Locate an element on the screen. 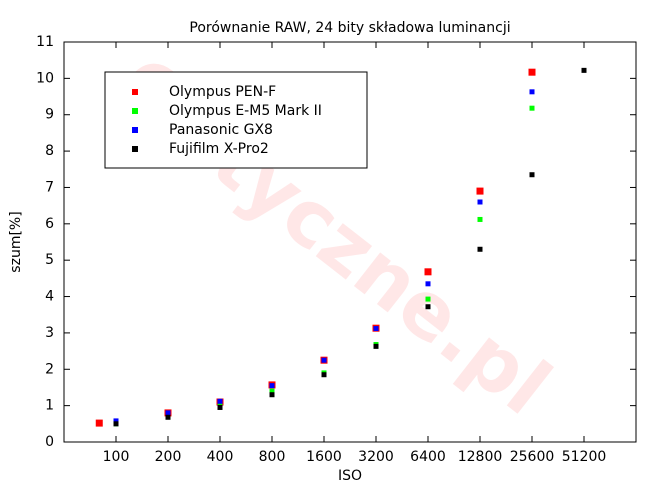 This screenshot has height=490, width=670. legend-label: Panasonic GX8 is located at coordinates (221, 130).